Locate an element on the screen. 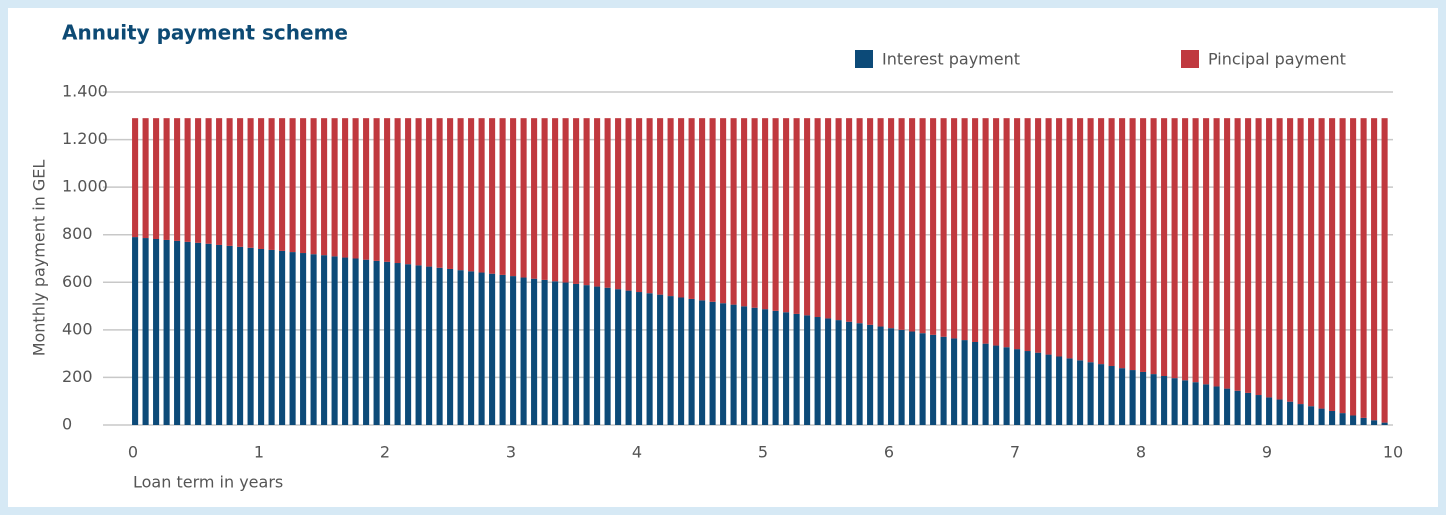 The height and width of the screenshot is (515, 1446). x-tick-label: 10 is located at coordinates (1393, 452).